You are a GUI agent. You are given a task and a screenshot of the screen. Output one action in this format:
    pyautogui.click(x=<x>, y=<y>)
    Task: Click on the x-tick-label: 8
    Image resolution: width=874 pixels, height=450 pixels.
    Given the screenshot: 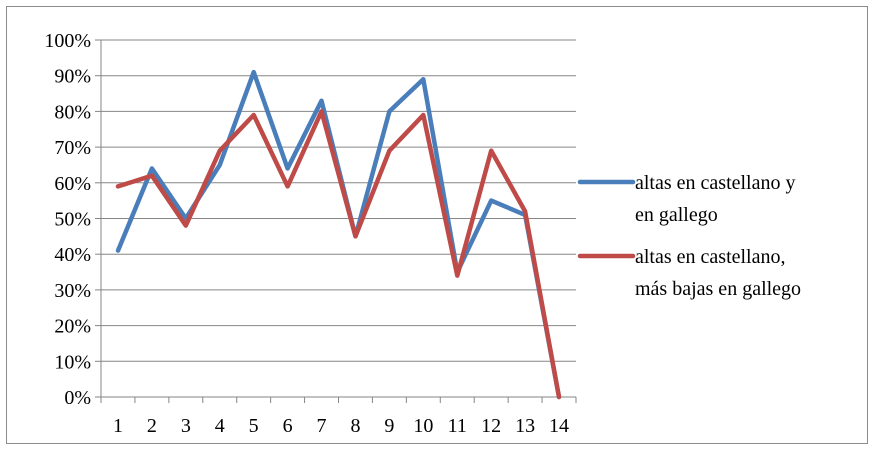 What is the action you would take?
    pyautogui.click(x=355, y=426)
    